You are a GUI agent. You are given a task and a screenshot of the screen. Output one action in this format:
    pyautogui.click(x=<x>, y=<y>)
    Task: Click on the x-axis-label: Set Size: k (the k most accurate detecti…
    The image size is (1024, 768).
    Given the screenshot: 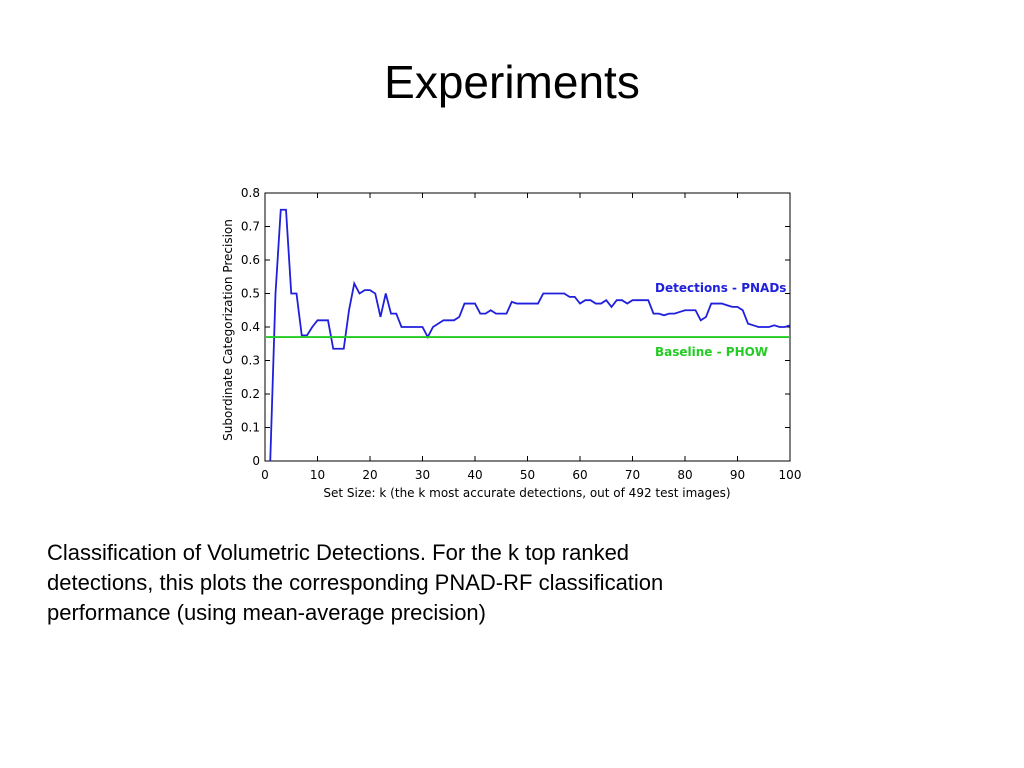 What is the action you would take?
    pyautogui.click(x=526, y=493)
    